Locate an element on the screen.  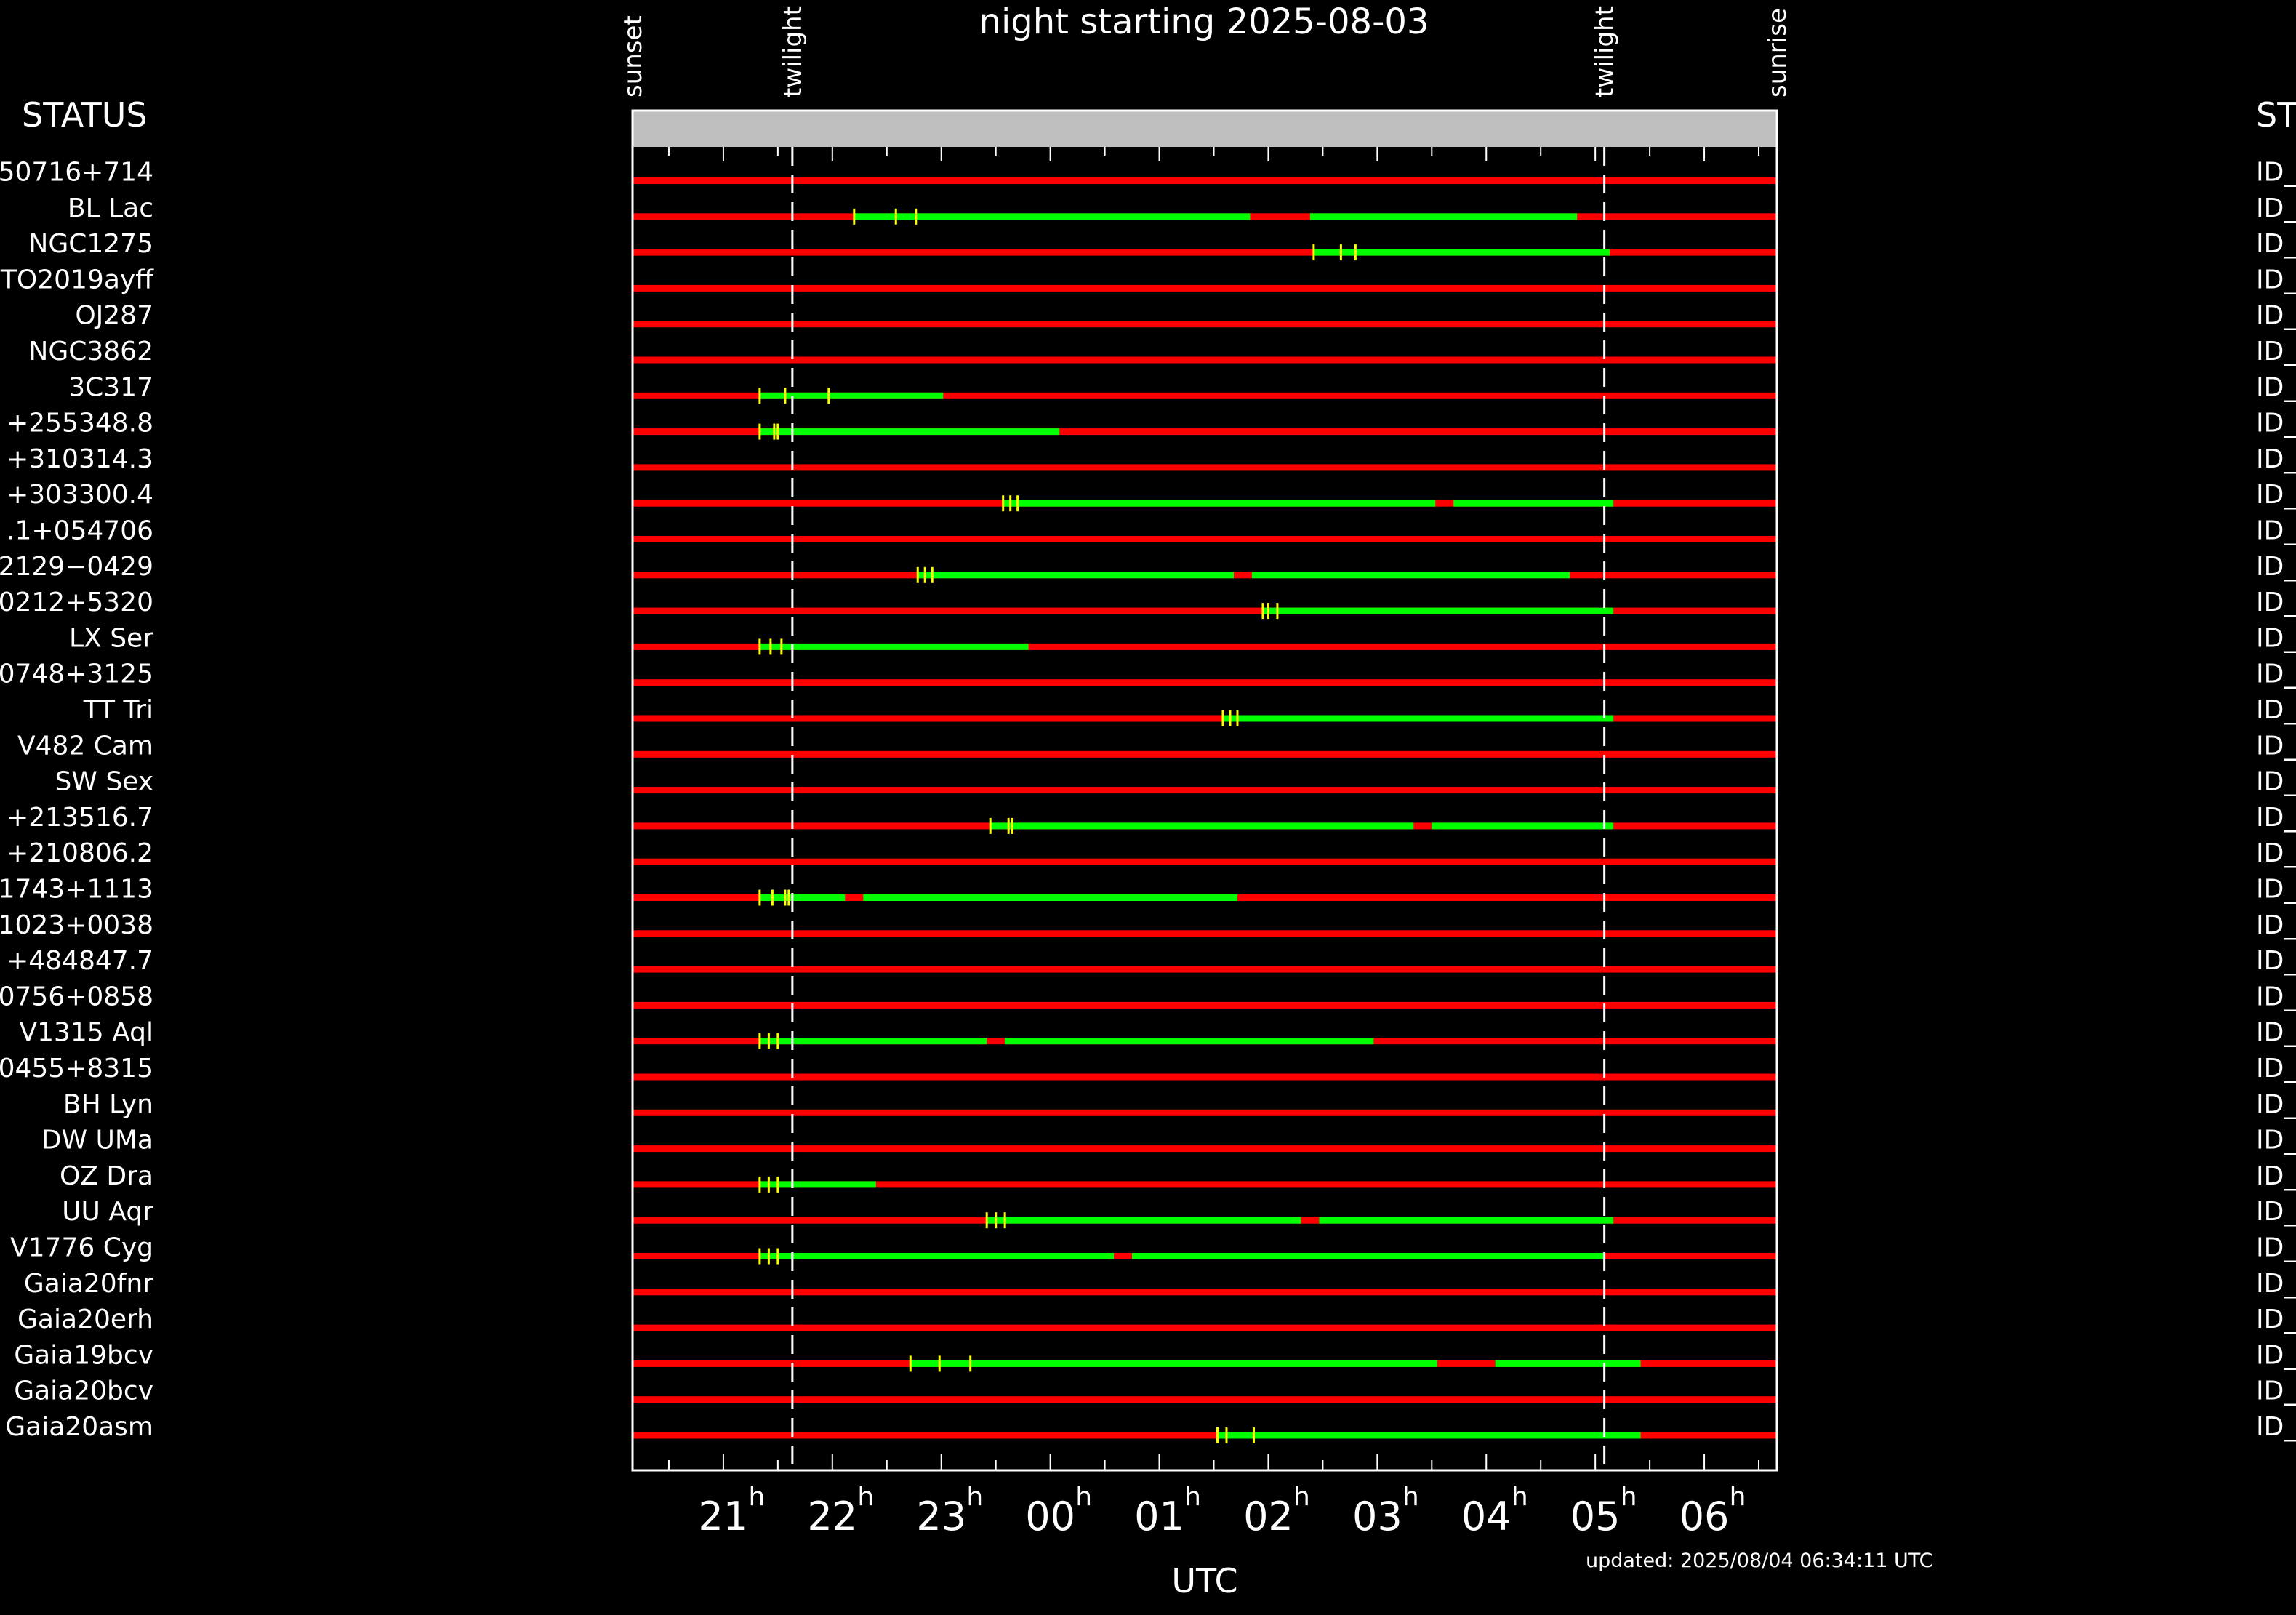
target-label: LX Ser is located at coordinates (111, 638).